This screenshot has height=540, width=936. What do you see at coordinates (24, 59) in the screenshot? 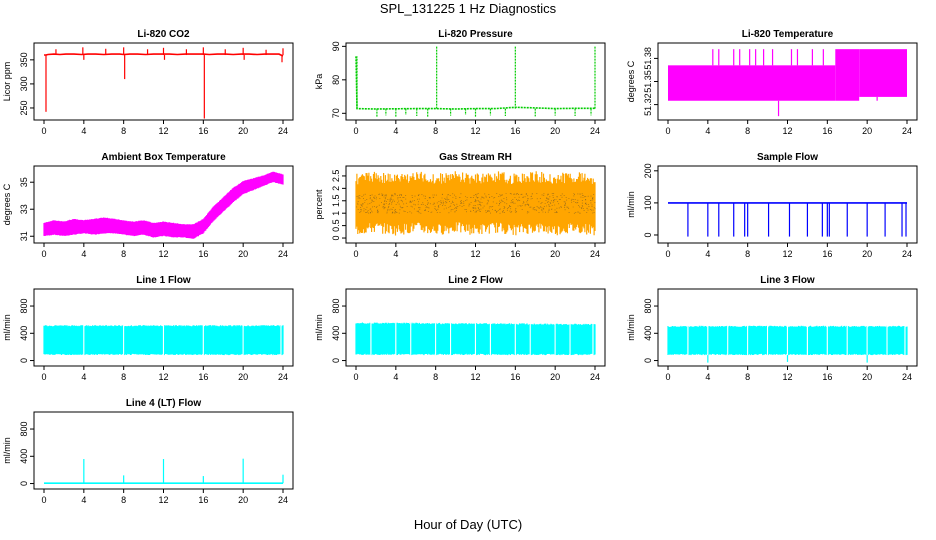
I see `y-tick-label: 350` at bounding box center [24, 59].